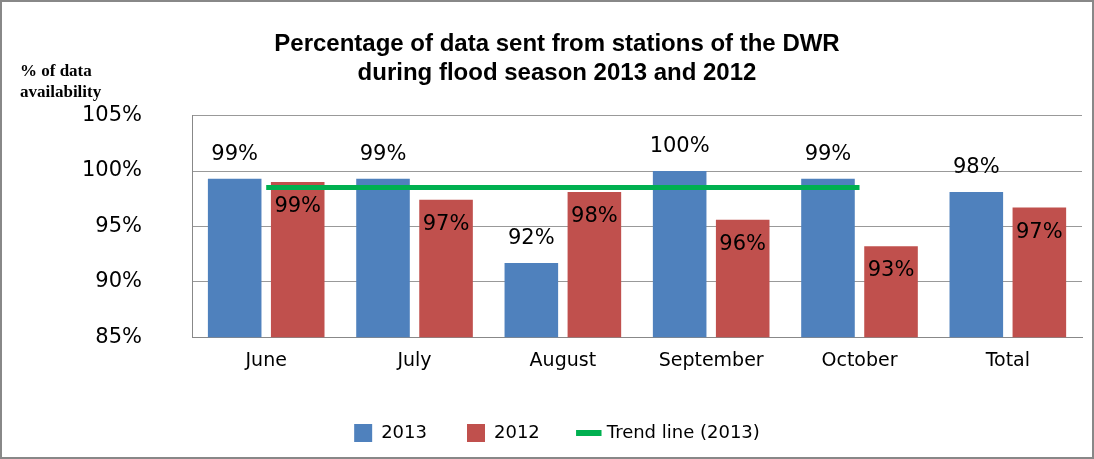 Image resolution: width=1094 pixels, height=459 pixels. Describe the element at coordinates (557, 71) in the screenshot. I see `text: during flood season 2013 and 2012` at that location.